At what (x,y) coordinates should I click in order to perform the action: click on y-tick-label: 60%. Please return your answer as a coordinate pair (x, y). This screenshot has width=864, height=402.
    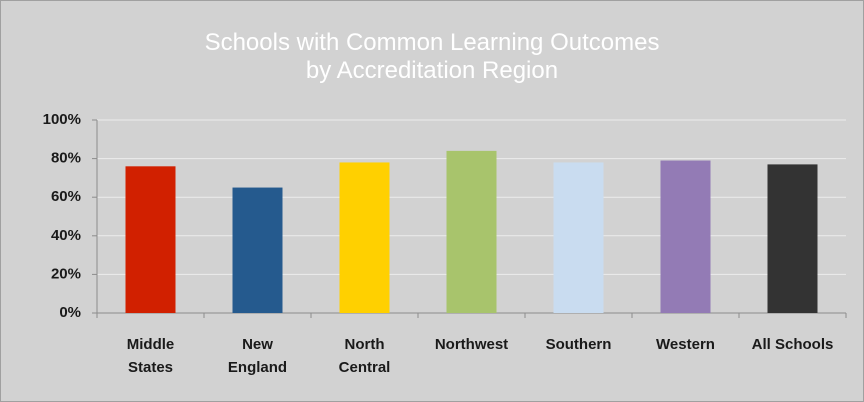
    Looking at the image, I should click on (66, 196).